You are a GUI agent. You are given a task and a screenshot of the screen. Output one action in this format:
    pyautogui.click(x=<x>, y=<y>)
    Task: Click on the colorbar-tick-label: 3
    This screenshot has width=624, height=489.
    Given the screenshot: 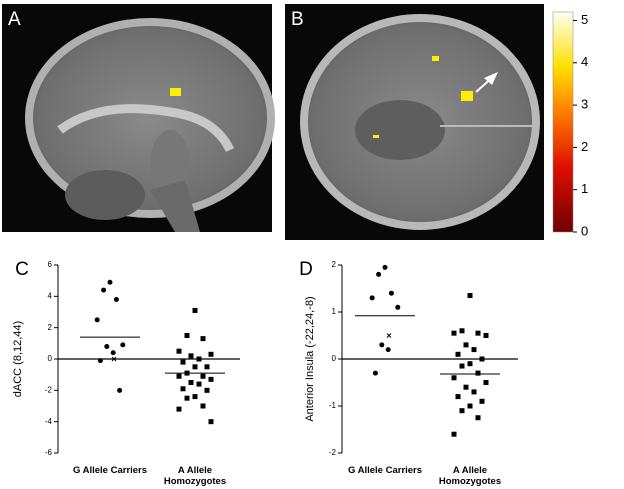 What is the action you would take?
    pyautogui.click(x=584, y=104)
    